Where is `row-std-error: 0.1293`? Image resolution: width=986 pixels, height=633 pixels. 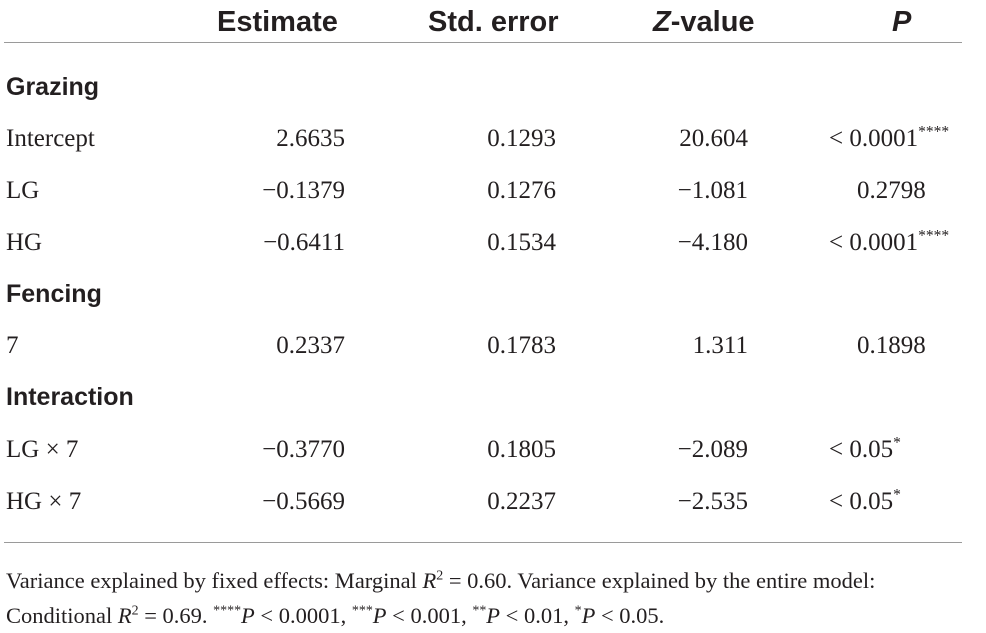 row-std-error: 0.1293 is located at coordinates (521, 138).